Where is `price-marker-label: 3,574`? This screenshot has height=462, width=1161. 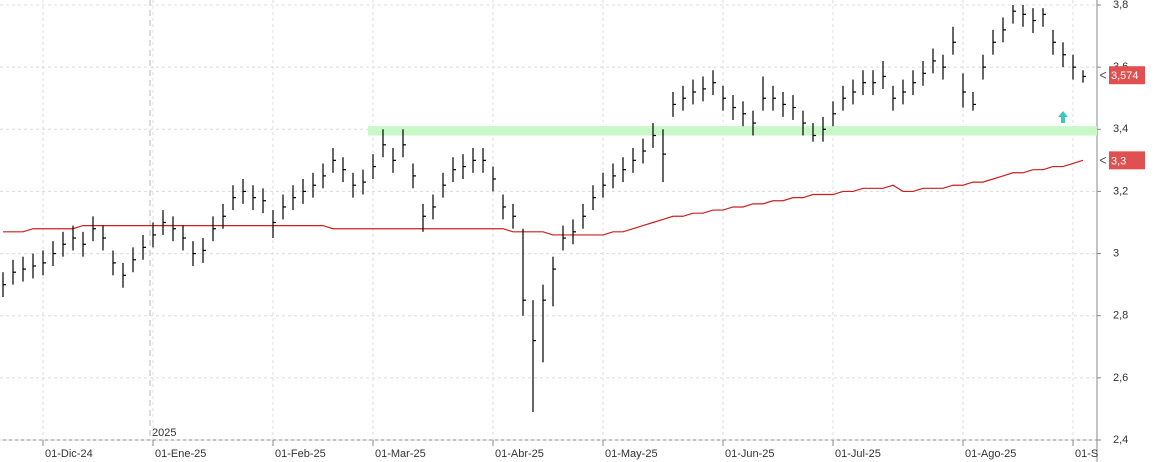 price-marker-label: 3,574 is located at coordinates (1125, 76).